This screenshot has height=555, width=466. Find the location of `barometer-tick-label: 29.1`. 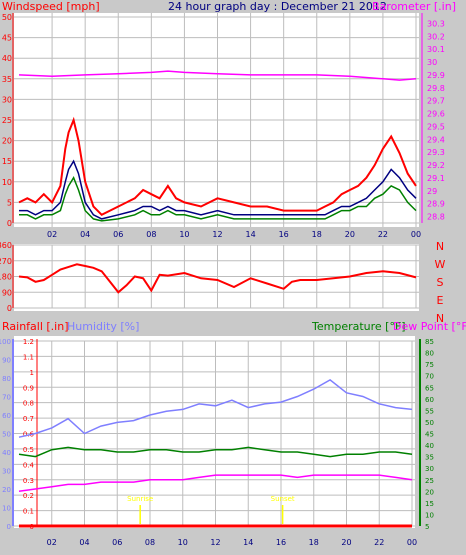

barometer-tick-label: 29.1 is located at coordinates (436, 178).